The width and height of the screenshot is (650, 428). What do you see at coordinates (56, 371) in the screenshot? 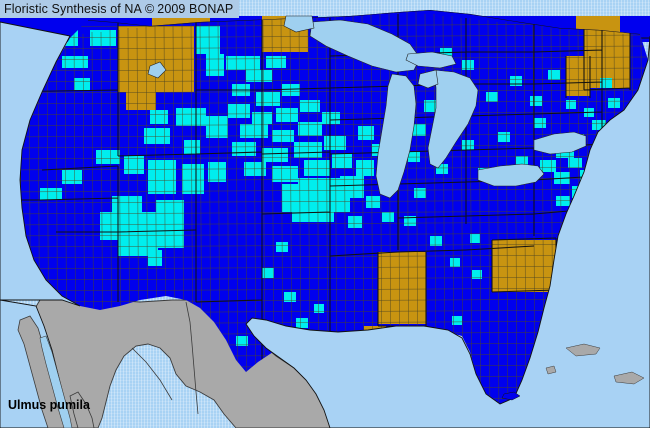
I see `baja-california` at bounding box center [56, 371].